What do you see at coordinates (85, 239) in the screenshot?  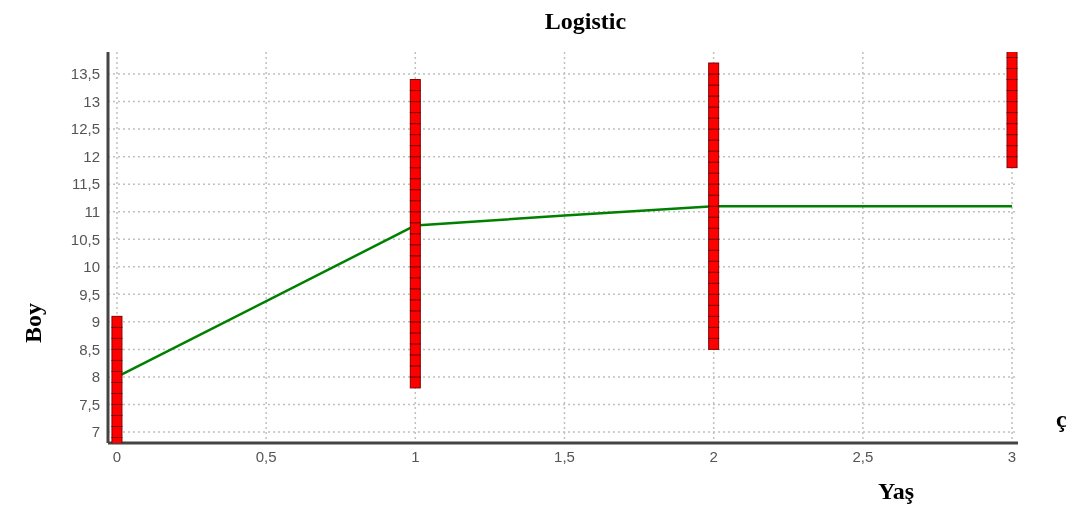 I see `y-tick-label: 10,5` at bounding box center [85, 239].